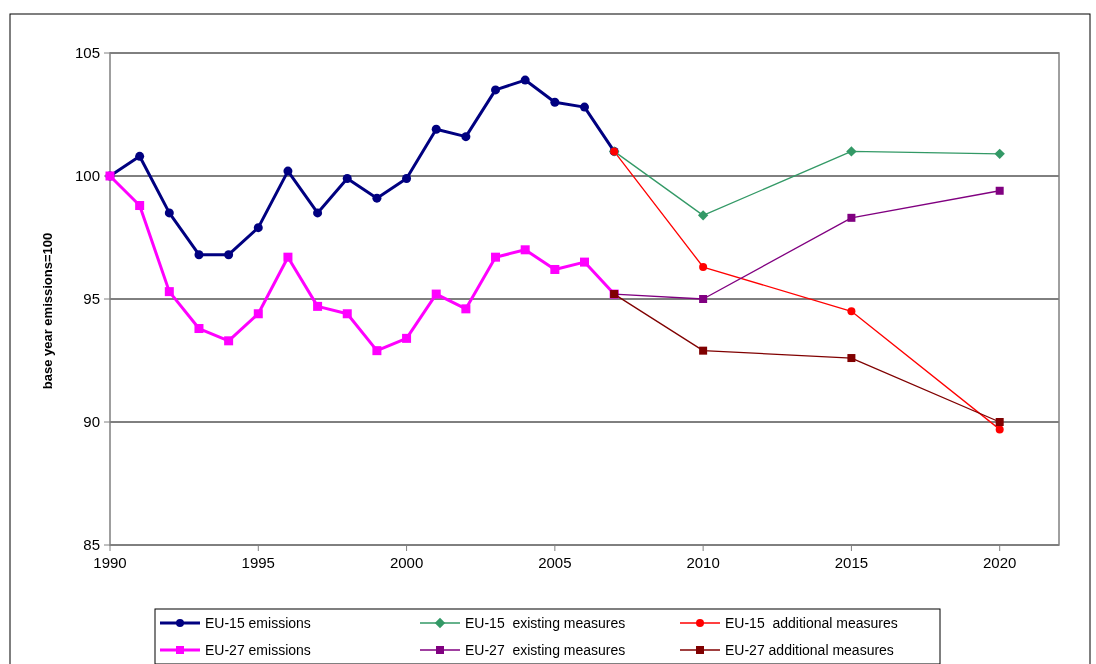 This screenshot has height=664, width=1096. Describe the element at coordinates (1000, 562) in the screenshot. I see `x-tick-label: 2020` at that location.